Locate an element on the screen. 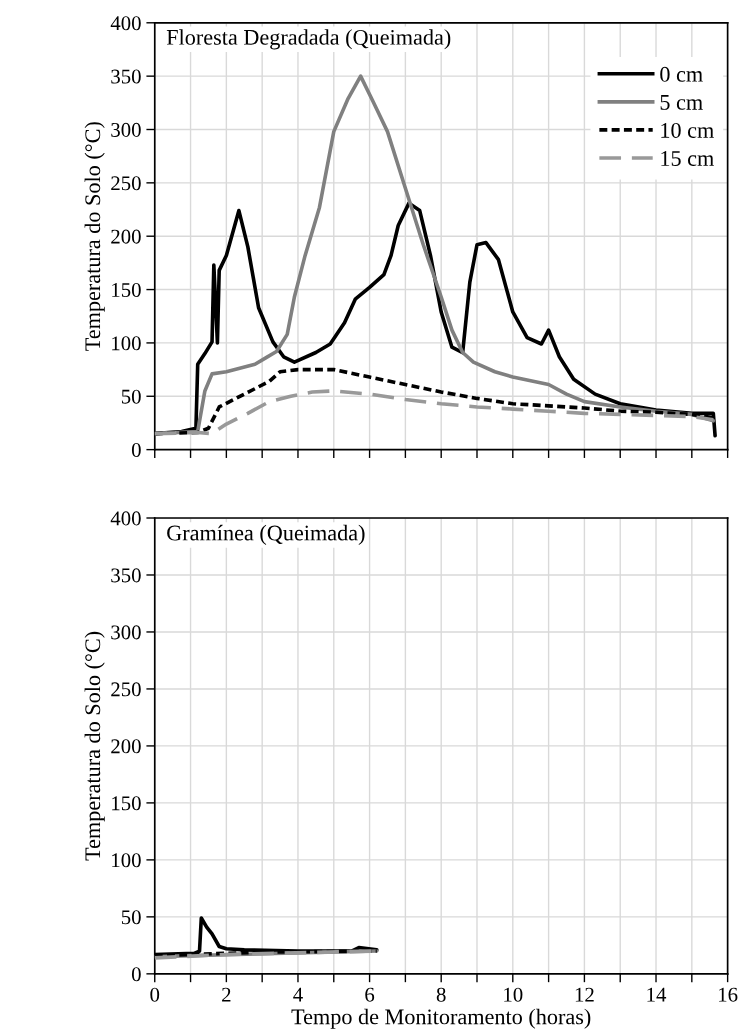  x-tick-label: 16 is located at coordinates (728, 994).